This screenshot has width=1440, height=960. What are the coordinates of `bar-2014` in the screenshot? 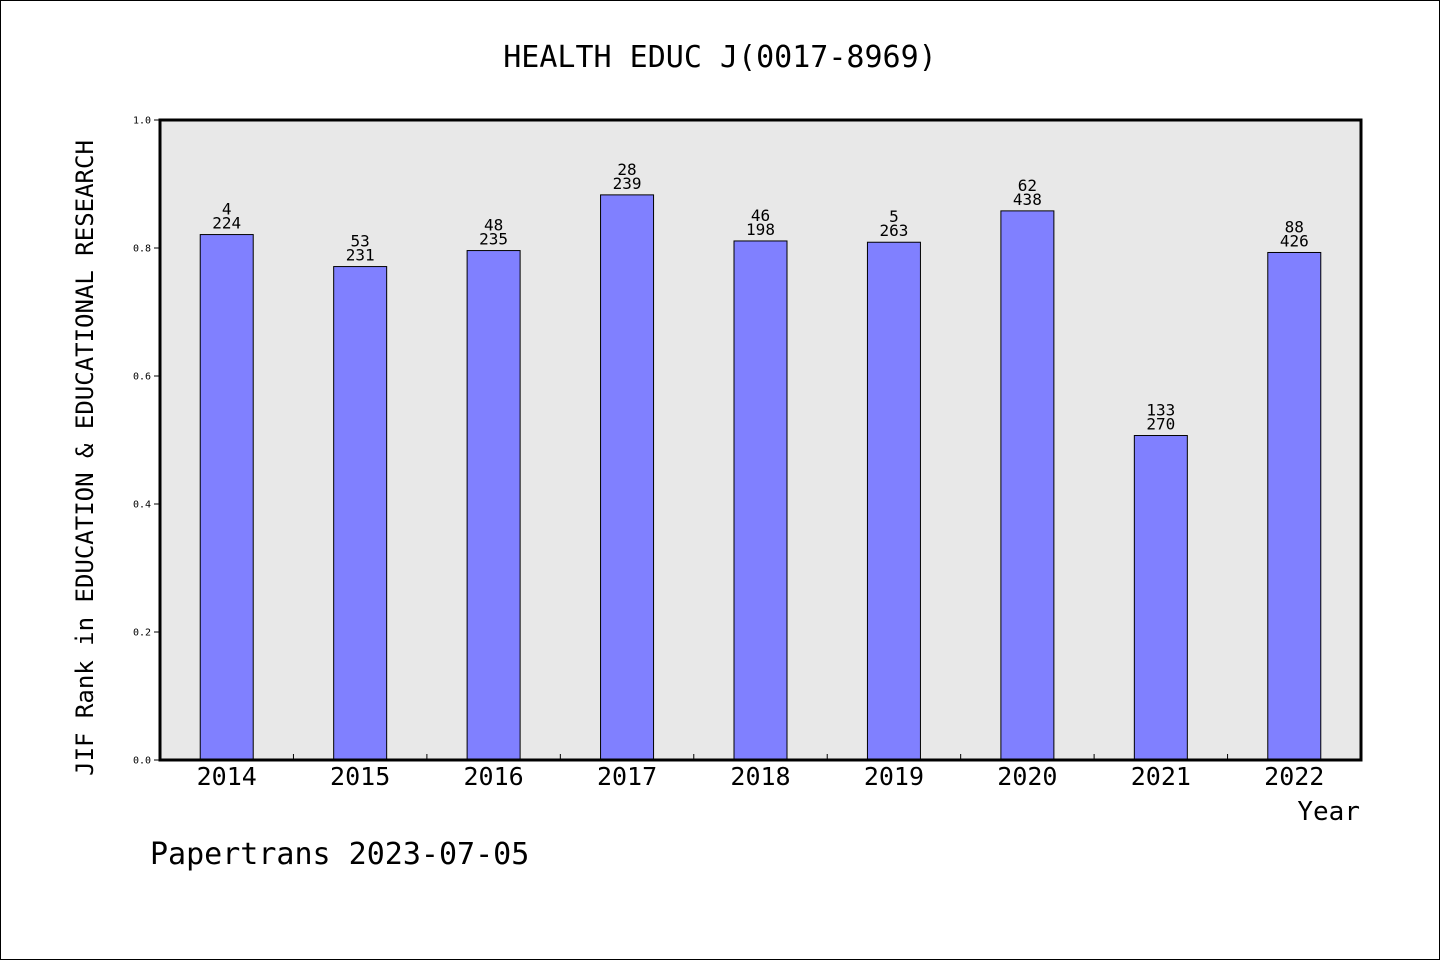 It's located at (226, 497).